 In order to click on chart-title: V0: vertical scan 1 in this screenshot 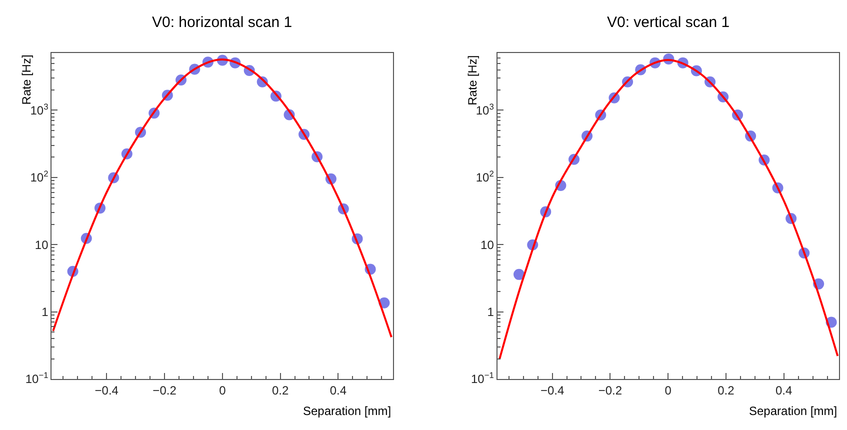, I will do `click(668, 22)`.